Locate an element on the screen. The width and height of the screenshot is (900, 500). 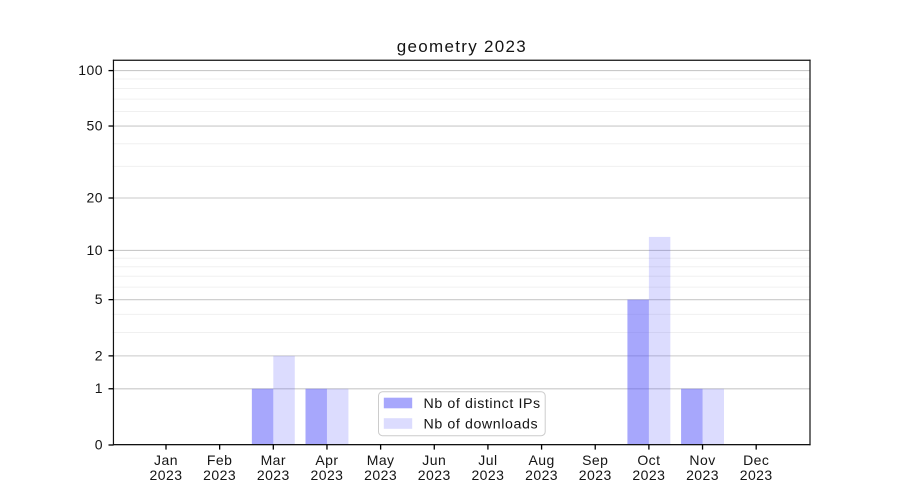
svg-text: Mar is located at coordinates (273, 460).